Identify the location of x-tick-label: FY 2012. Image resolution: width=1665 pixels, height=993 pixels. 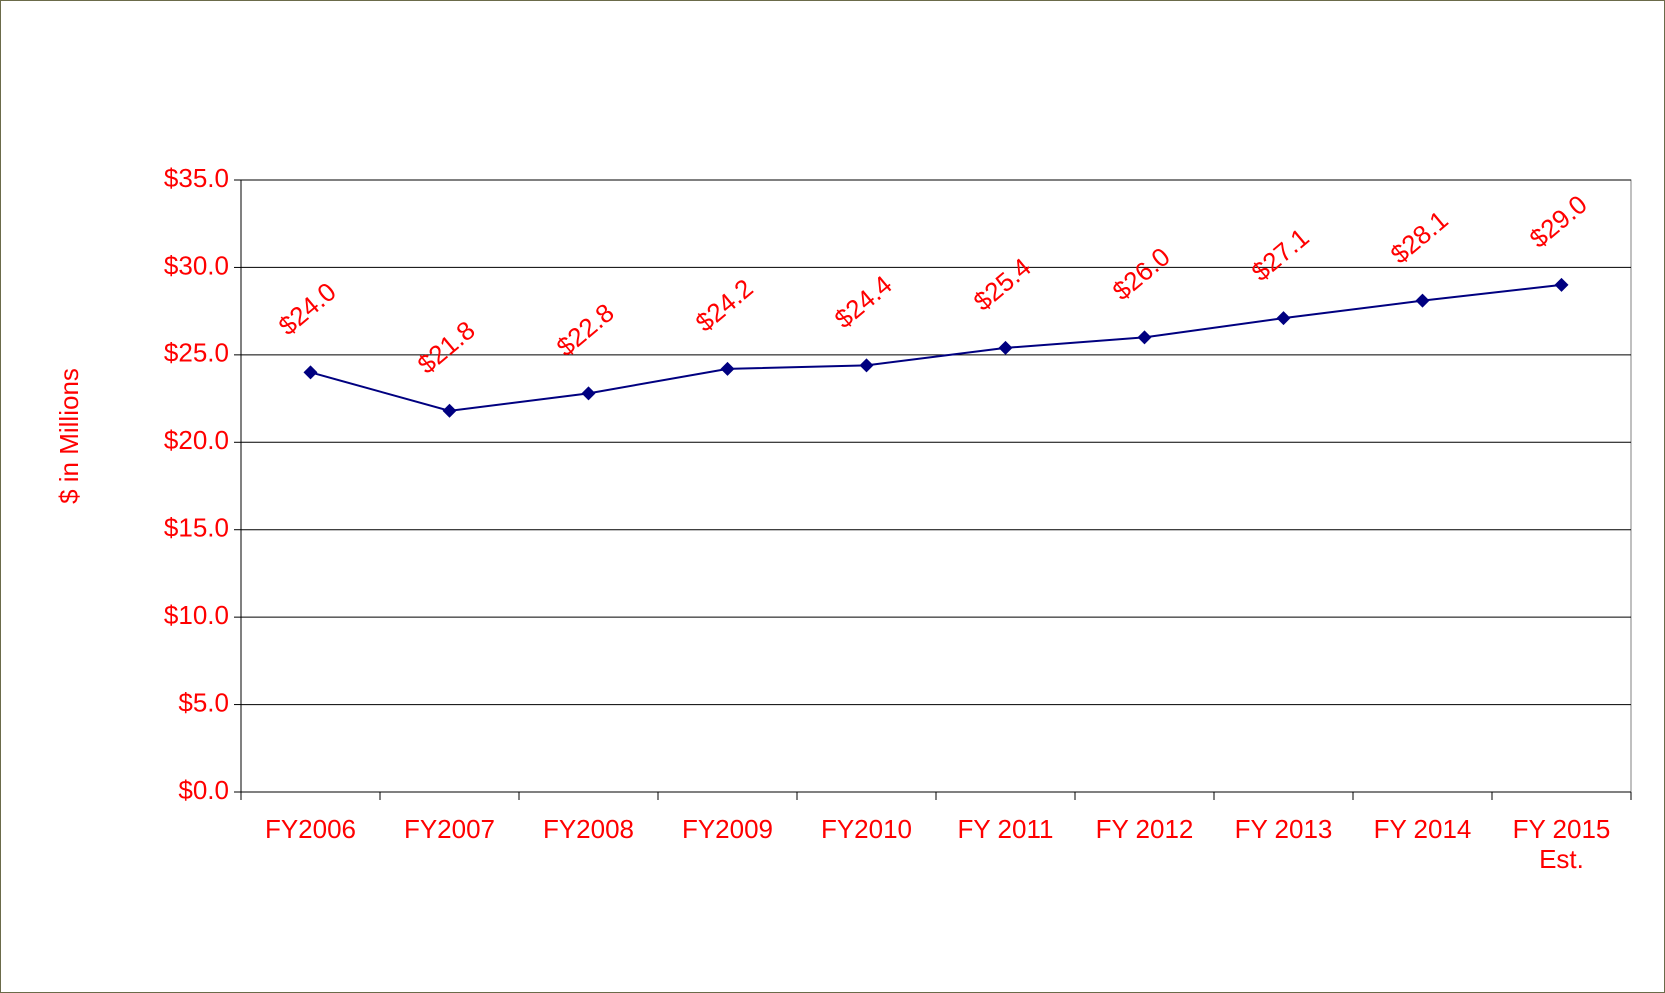
(1144, 829).